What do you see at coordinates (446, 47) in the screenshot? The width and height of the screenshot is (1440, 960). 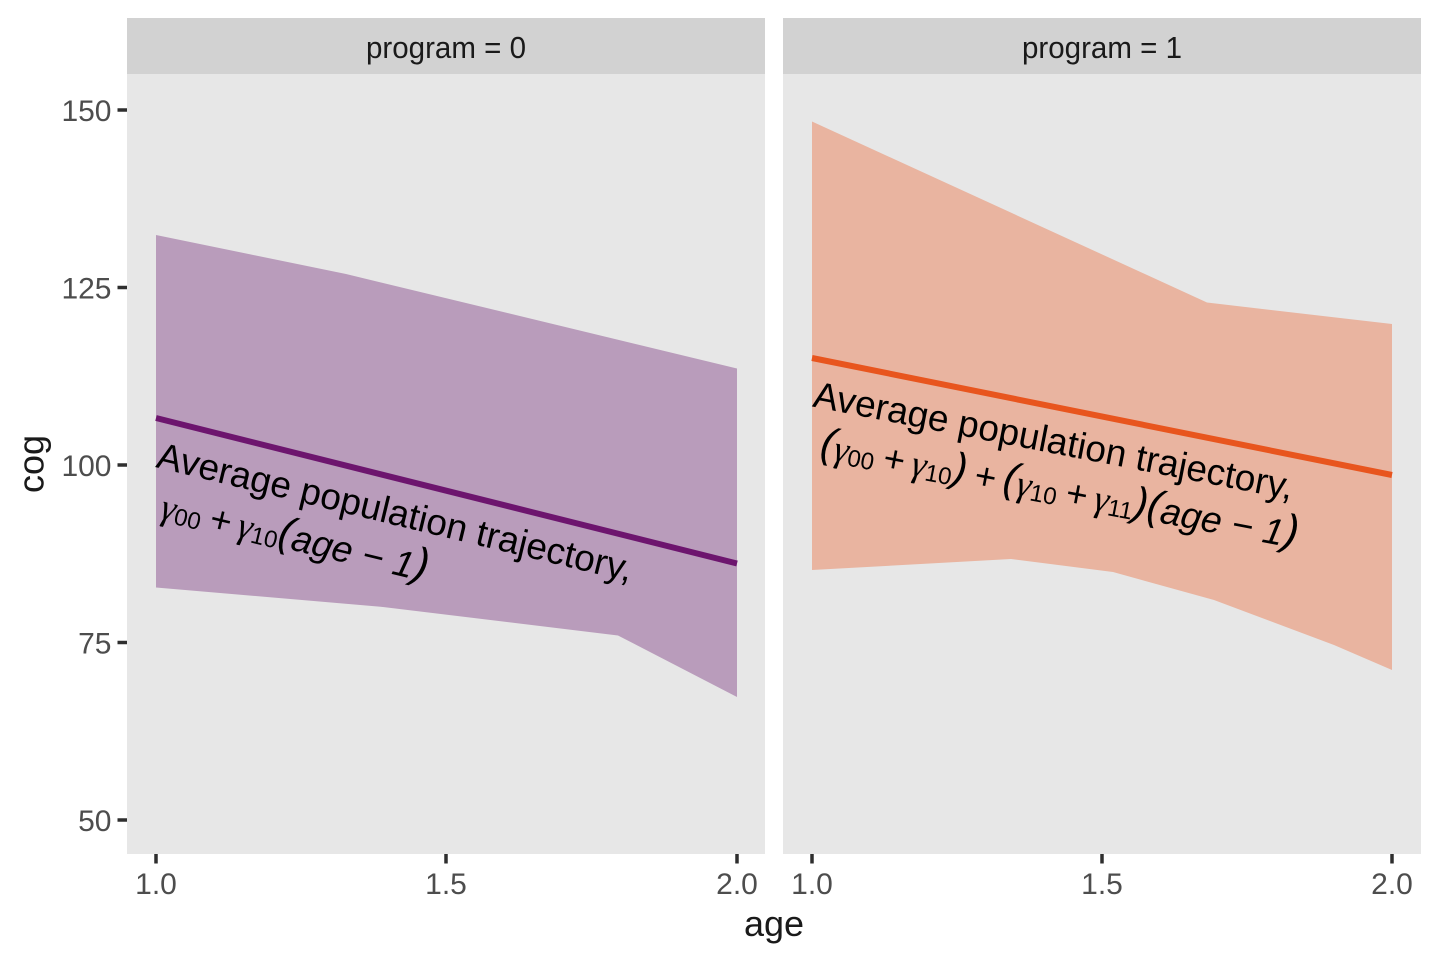 I see `svg-text: program = 0` at bounding box center [446, 47].